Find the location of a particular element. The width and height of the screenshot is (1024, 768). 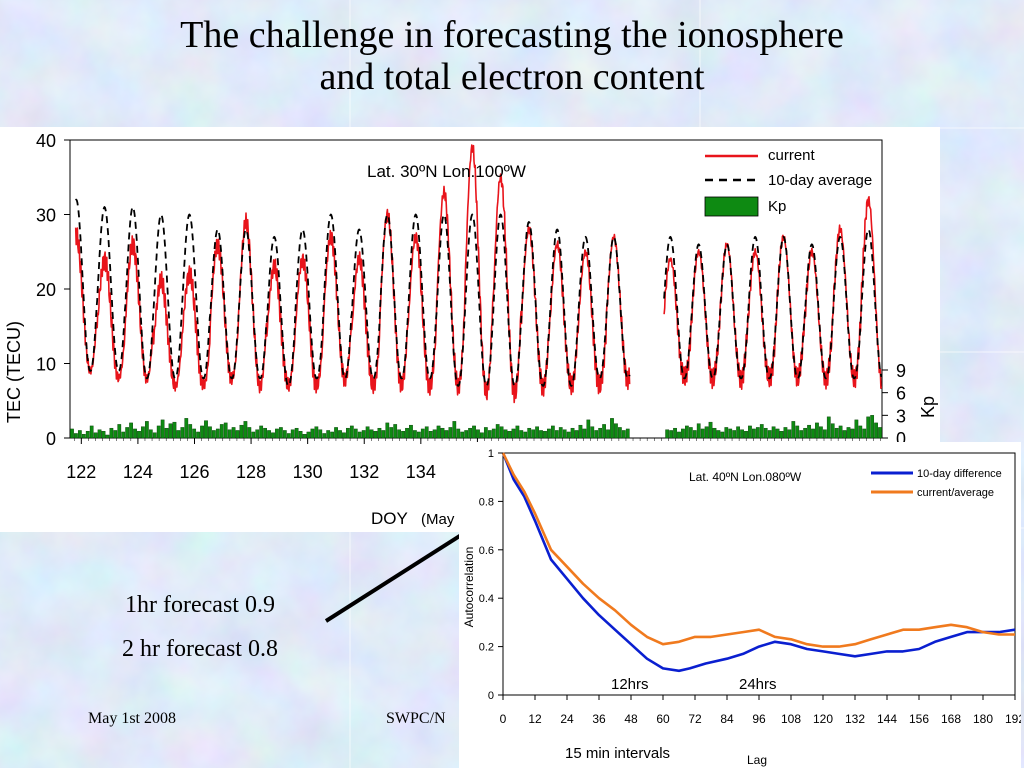

tec-x-axis-label: DOY is located at coordinates (389, 518).